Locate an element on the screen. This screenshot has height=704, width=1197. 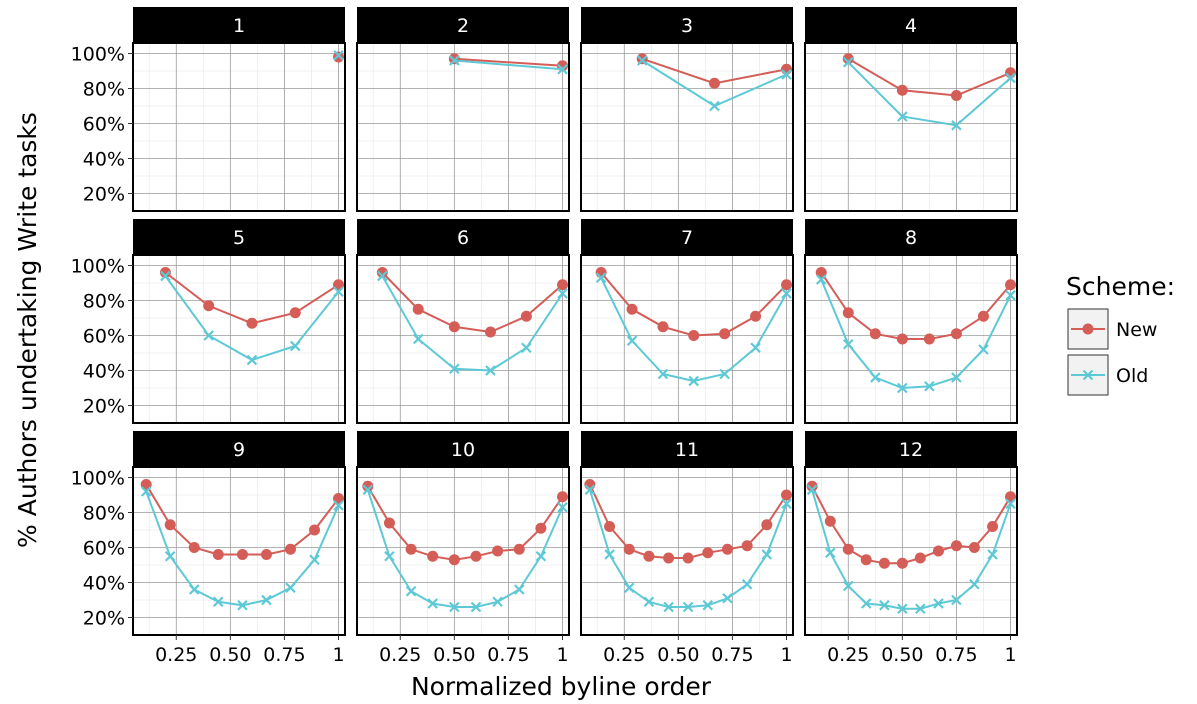
facet-panel-4: 4 is located at coordinates (911, 109).